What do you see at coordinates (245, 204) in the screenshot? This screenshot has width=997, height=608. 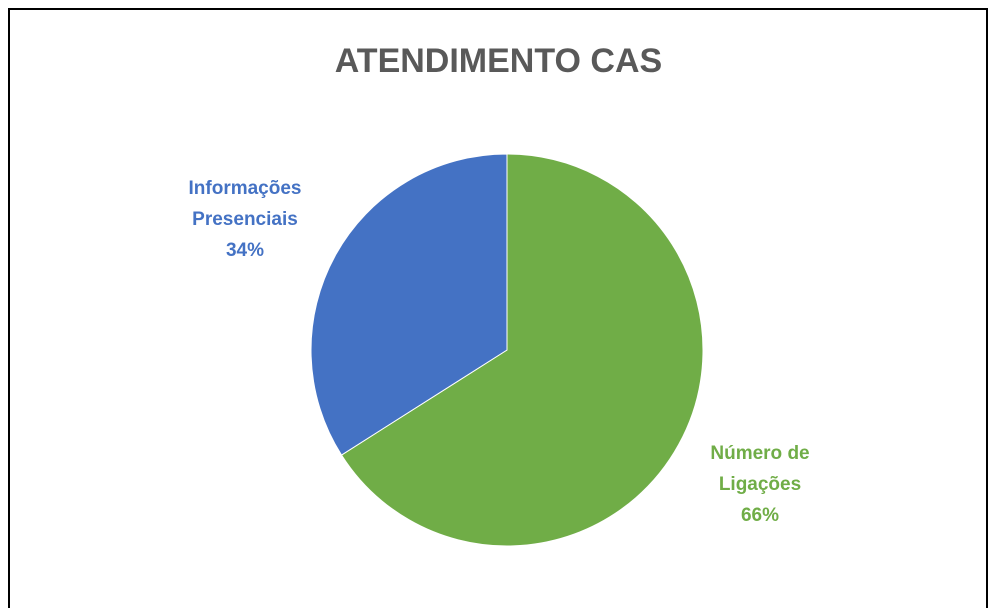 I see `category-label: Informações Presenciais` at bounding box center [245, 204].